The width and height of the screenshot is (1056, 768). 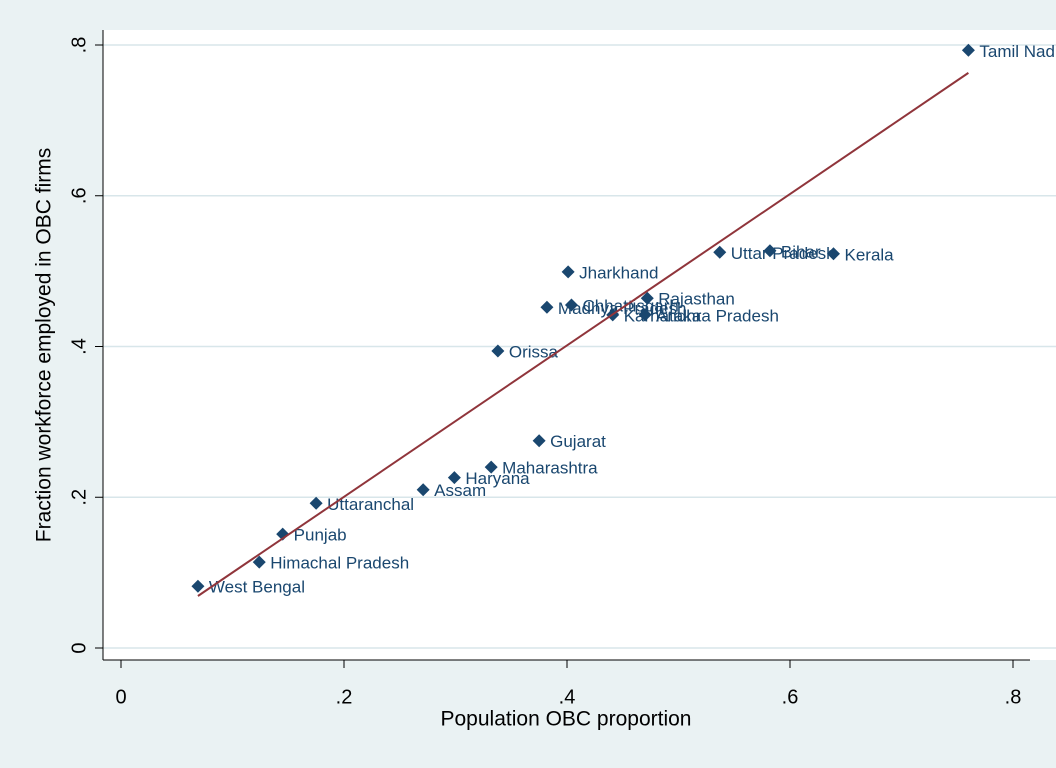 What do you see at coordinates (339, 563) in the screenshot?
I see `point-label: Himachal Pradesh` at bounding box center [339, 563].